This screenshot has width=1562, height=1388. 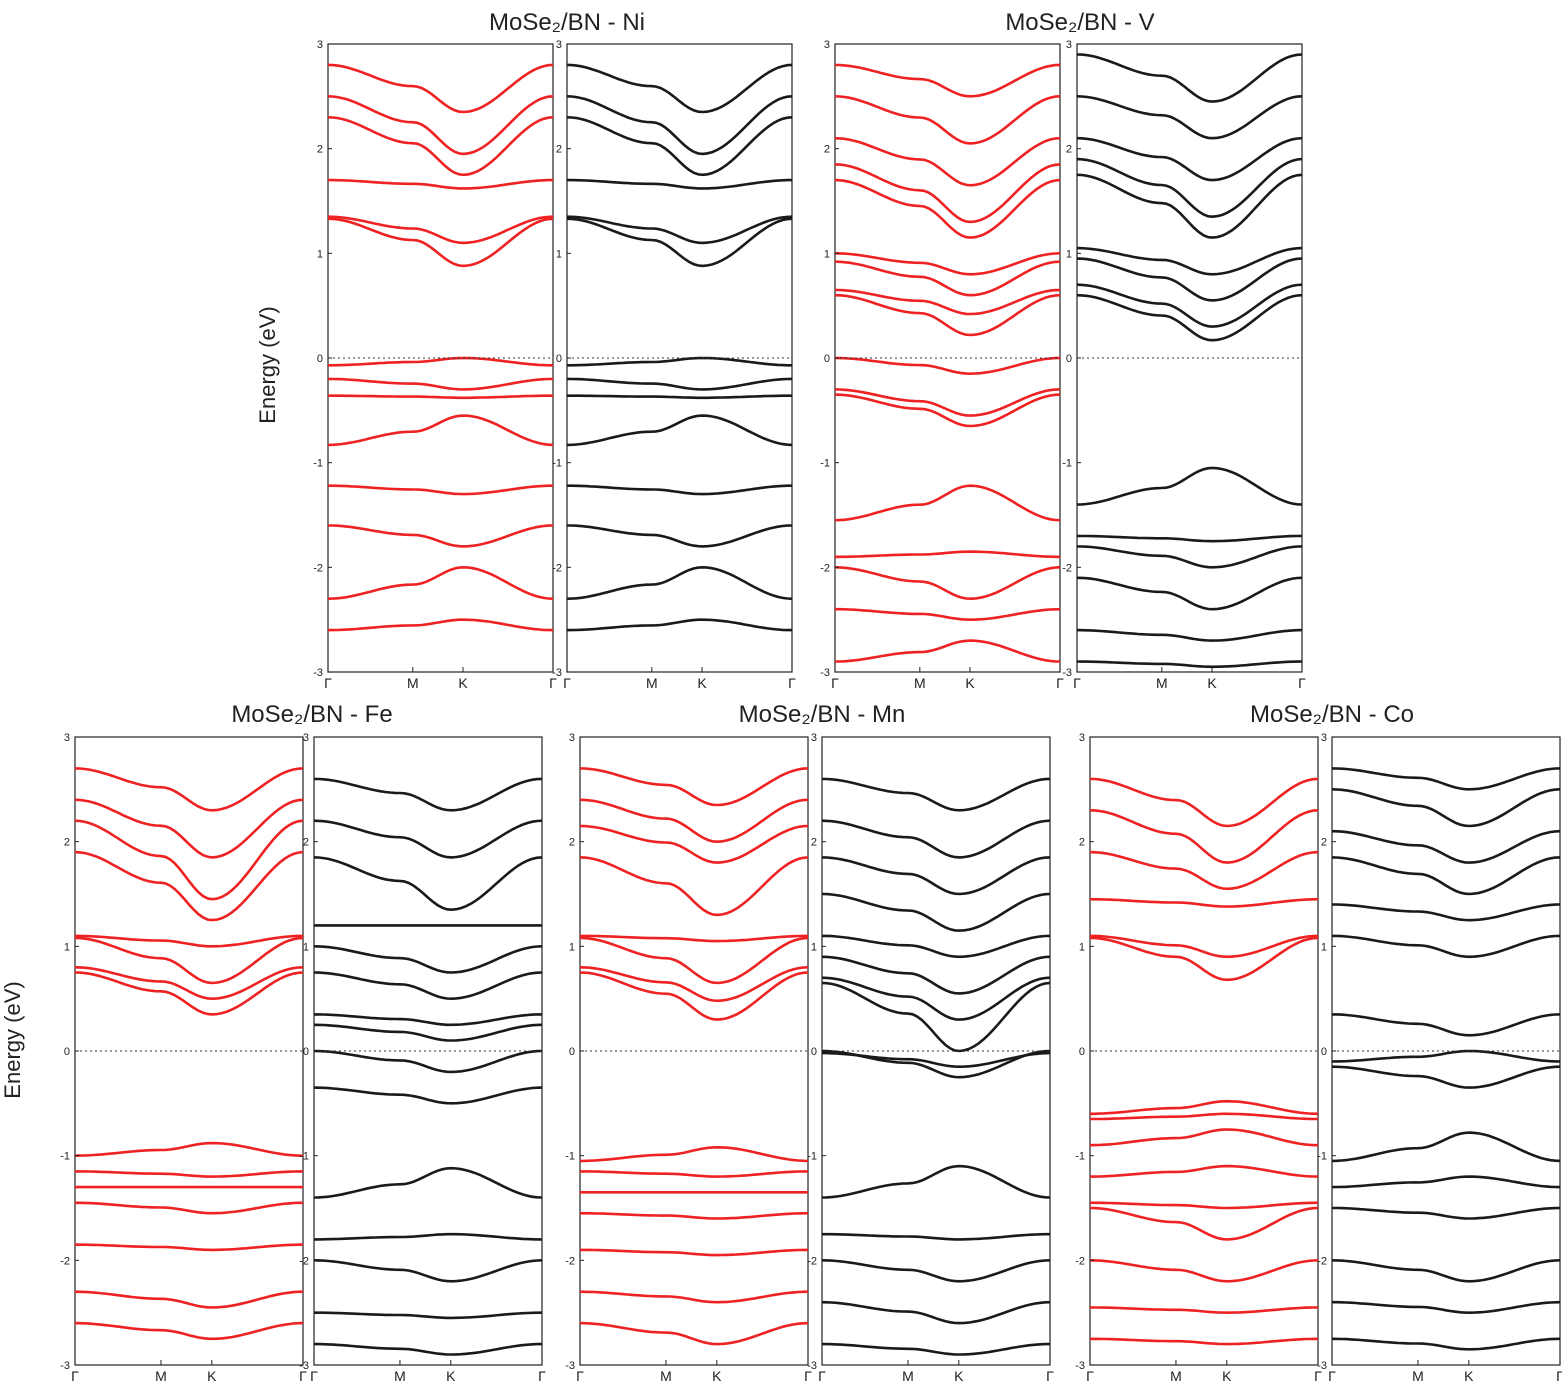 What do you see at coordinates (572, 738) in the screenshot?
I see `y-tick-label: 3` at bounding box center [572, 738].